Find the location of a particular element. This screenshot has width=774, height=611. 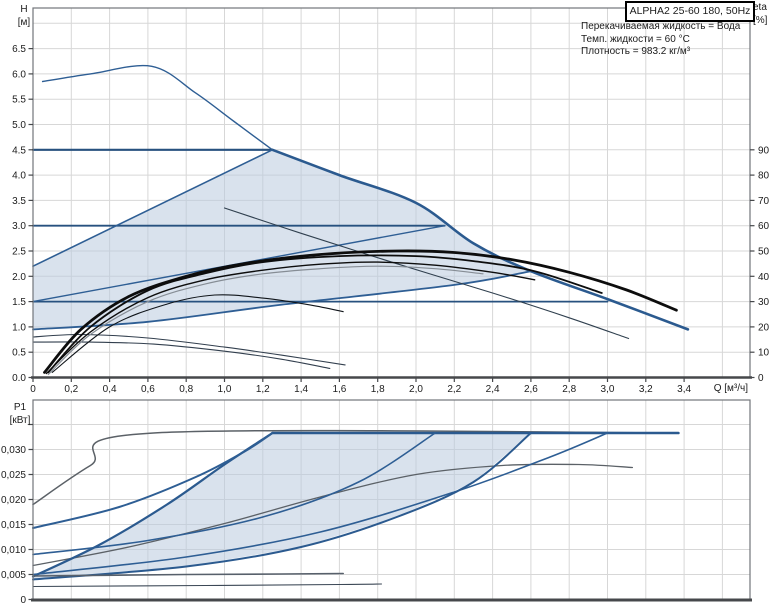

min-speed-curve-a is located at coordinates (189, 349).